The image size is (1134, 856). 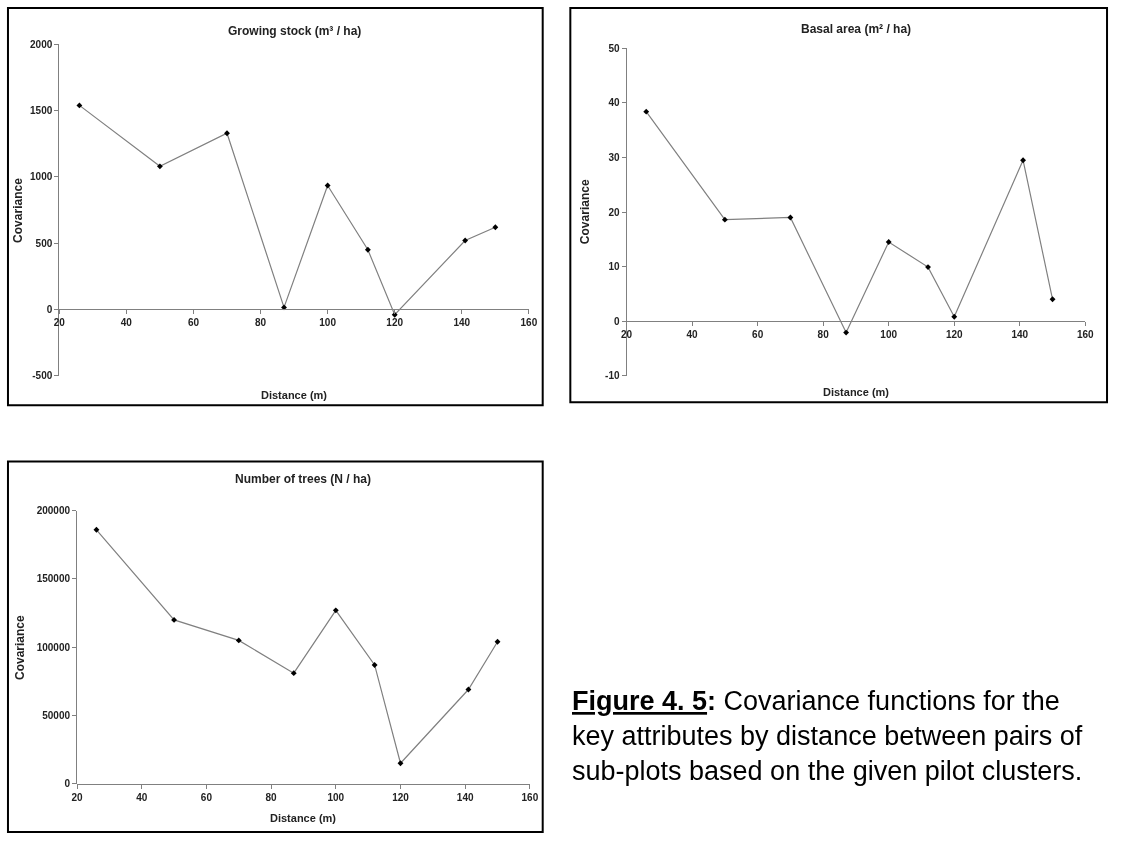 What do you see at coordinates (56, 715) in the screenshot?
I see `y-tick-label: 50000` at bounding box center [56, 715].